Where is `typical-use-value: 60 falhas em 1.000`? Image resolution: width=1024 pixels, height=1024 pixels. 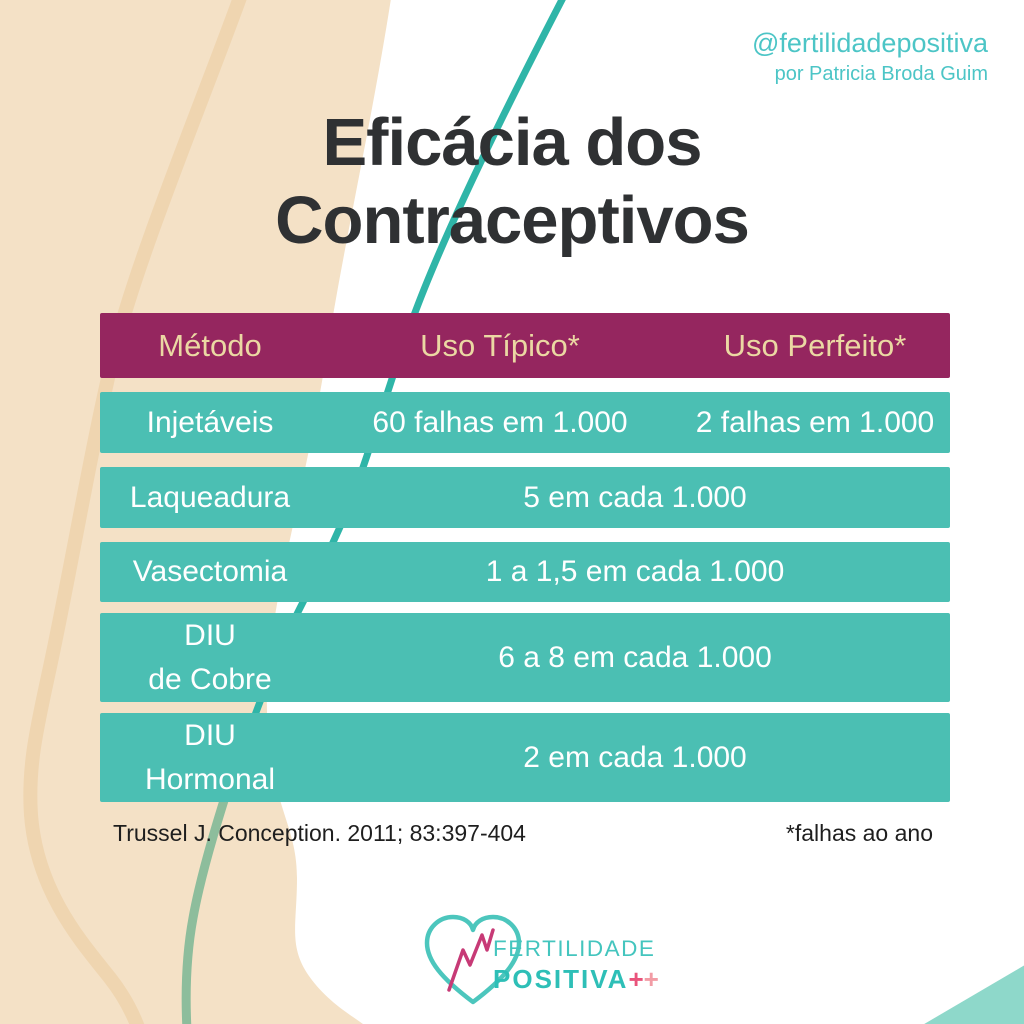 typical-use-value: 60 falhas em 1.000 is located at coordinates (500, 422).